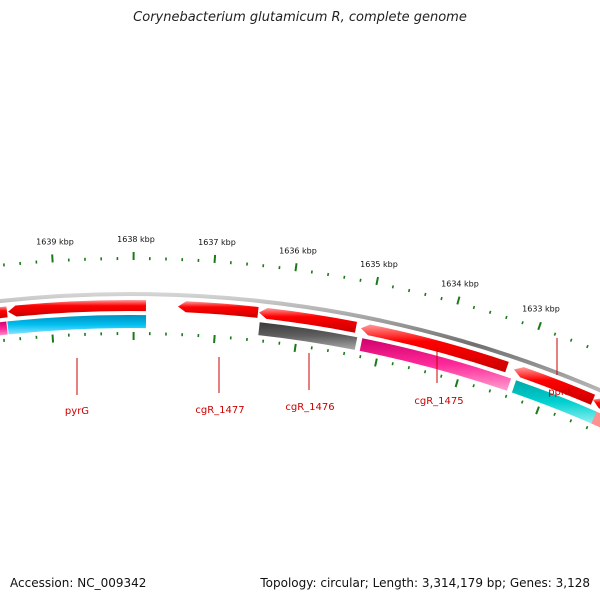 The image size is (600, 600). Describe the element at coordinates (460, 283) in the screenshot. I see `tick-label: 1634 kbp` at that location.